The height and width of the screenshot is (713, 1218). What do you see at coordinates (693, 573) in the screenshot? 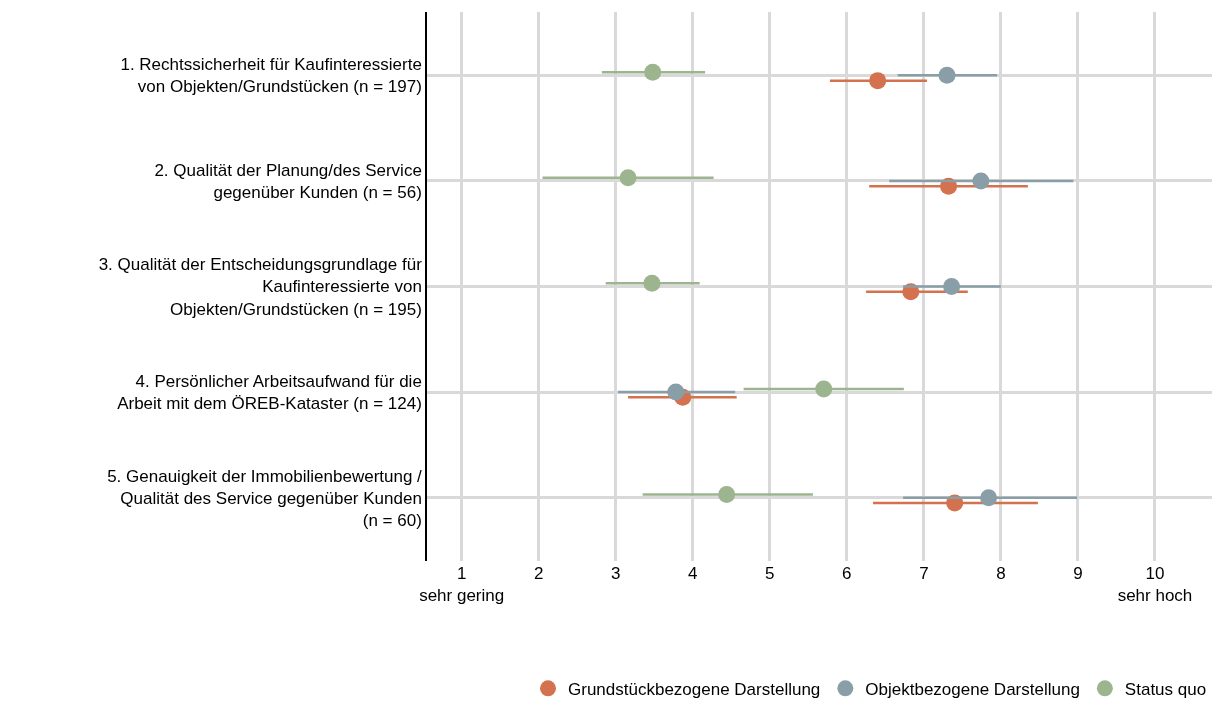
I see `x-tick-label: 4` at bounding box center [693, 573].